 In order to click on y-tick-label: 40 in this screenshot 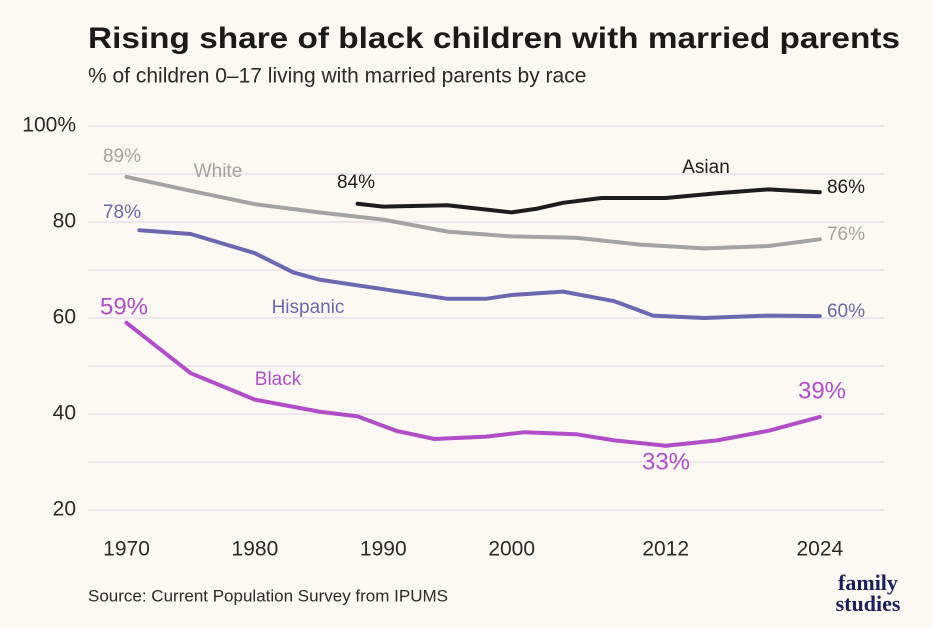, I will do `click(64, 413)`.